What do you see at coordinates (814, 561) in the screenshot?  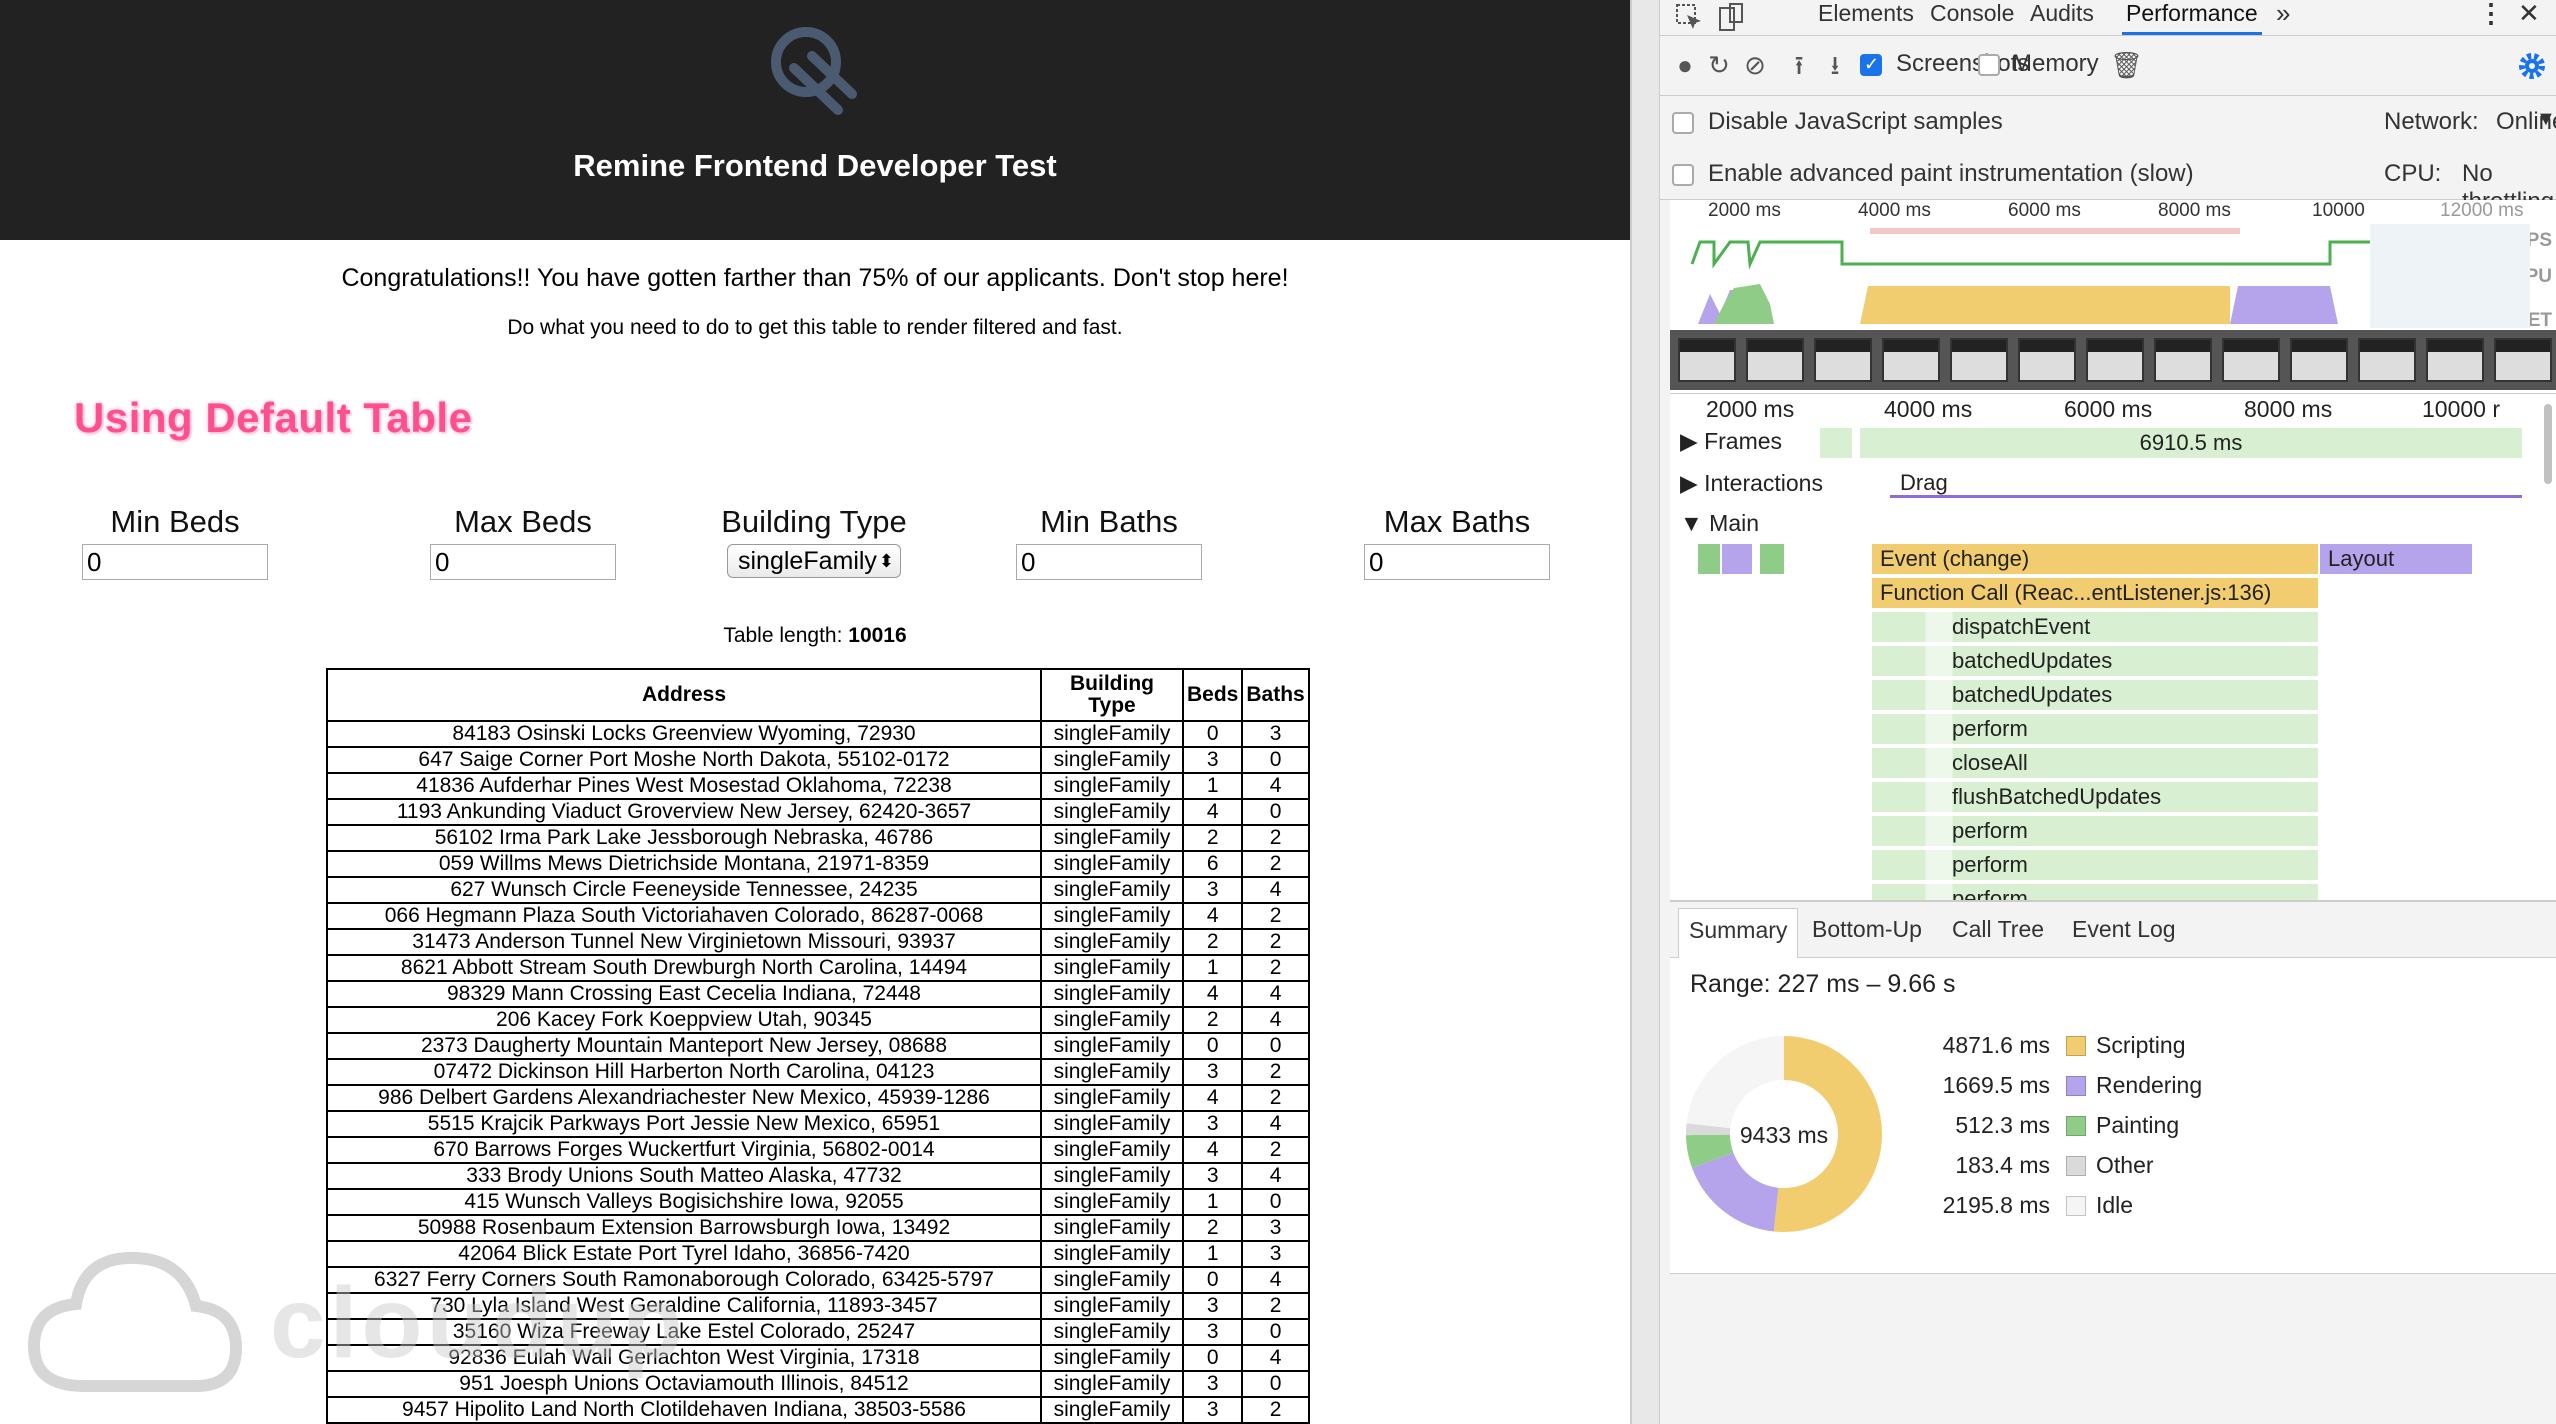 I see `building-type-select: singleFamily ⬍` at bounding box center [814, 561].